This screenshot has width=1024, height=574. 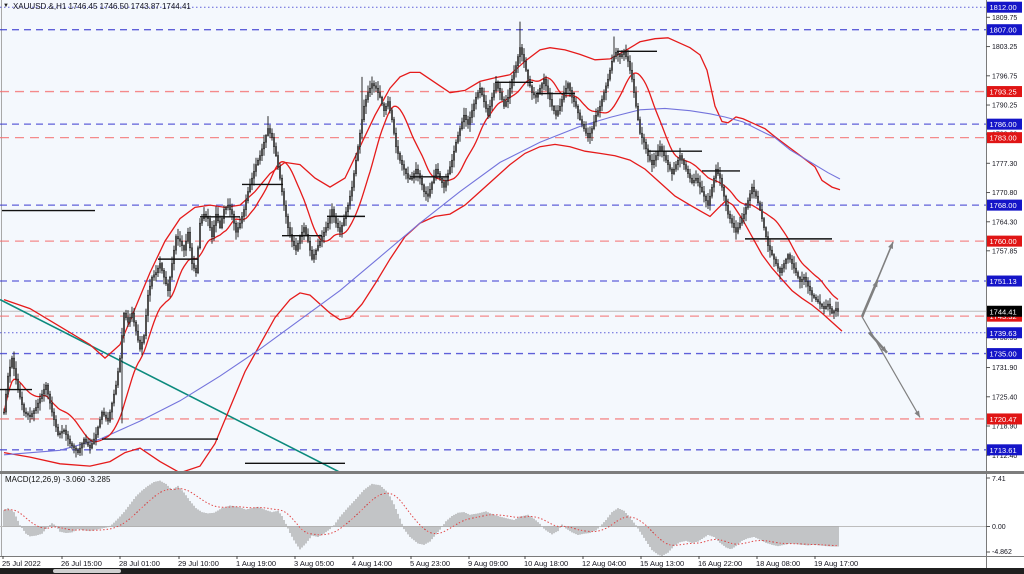 I want to click on price-tick-label: 1718.90, so click(x=1004, y=427).